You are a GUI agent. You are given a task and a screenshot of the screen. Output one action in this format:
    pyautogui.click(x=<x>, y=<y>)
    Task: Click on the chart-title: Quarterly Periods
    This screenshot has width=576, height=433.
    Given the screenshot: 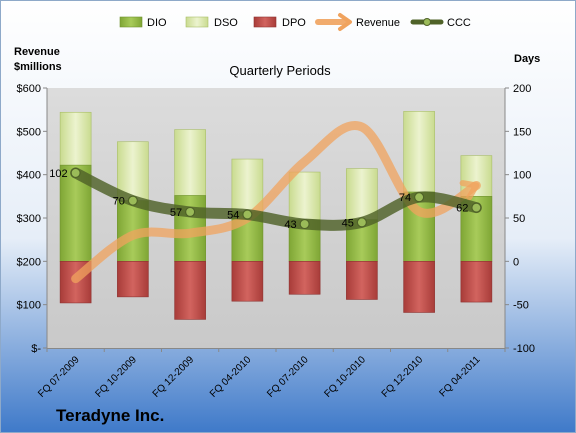 What is the action you would take?
    pyautogui.click(x=280, y=70)
    